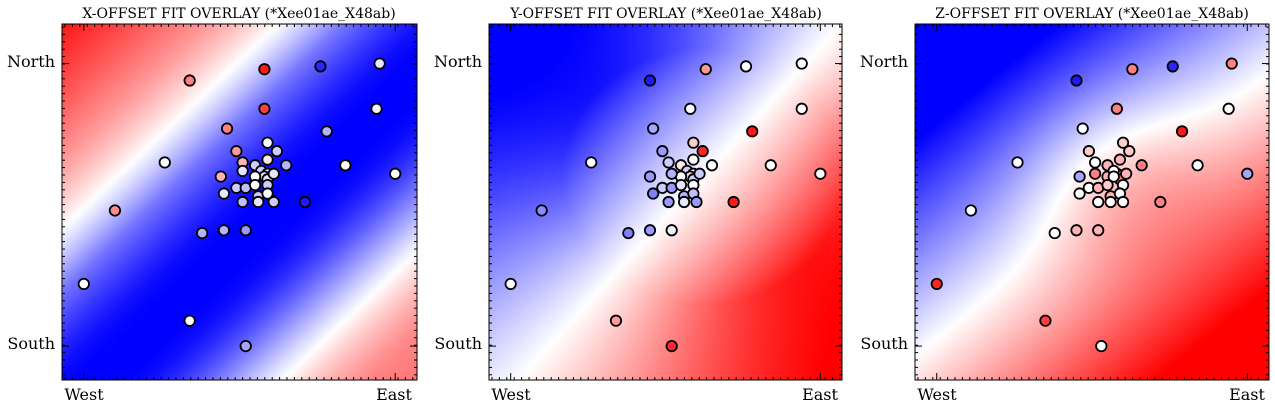 This screenshot has width=1275, height=411. What do you see at coordinates (665, 14) in the screenshot?
I see `chart-title: Y-OFFSET FIT OVERLAY (*Xee01ae_X48ab)` at bounding box center [665, 14].